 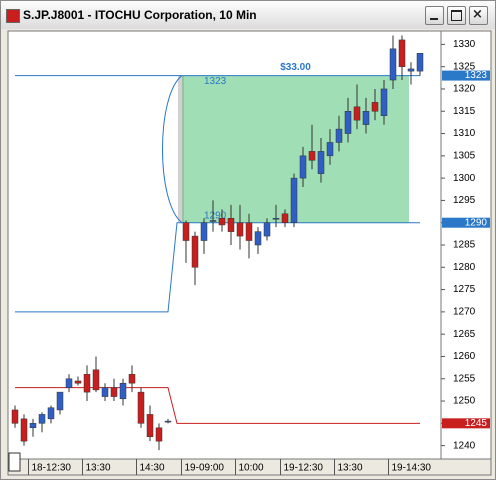 I want to click on minimize-button, so click(x=434, y=15).